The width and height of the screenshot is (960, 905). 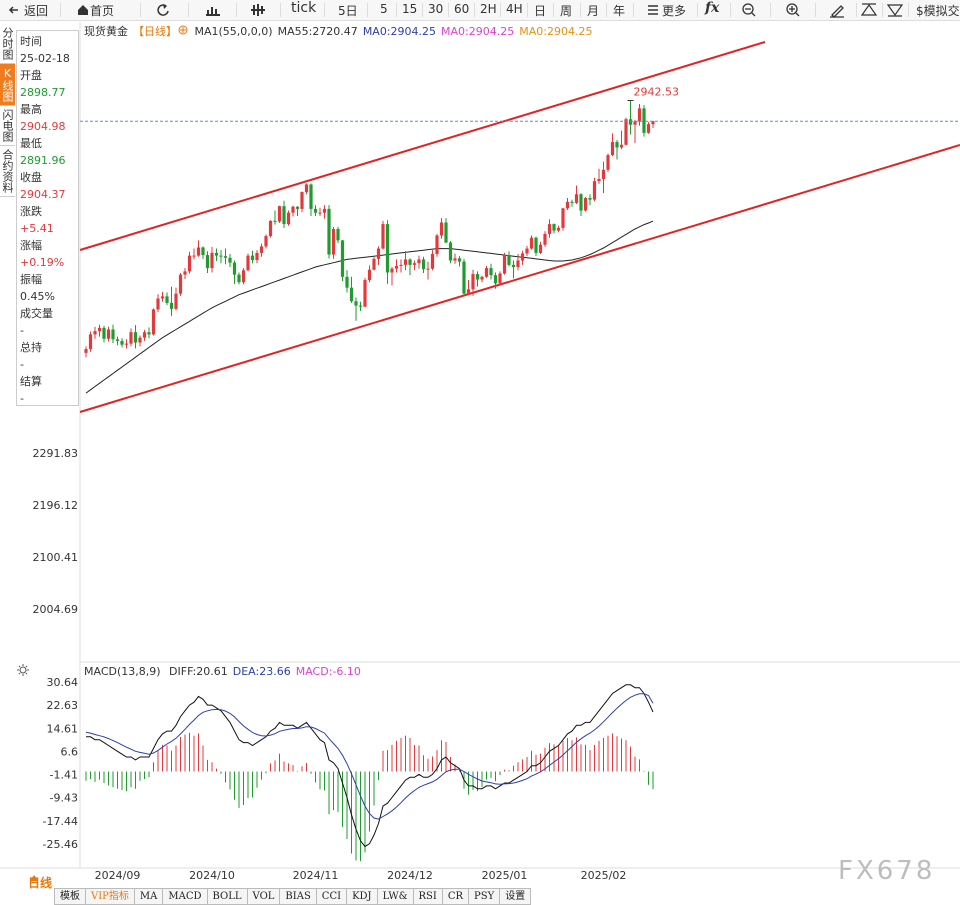 What do you see at coordinates (395, 896) in the screenshot?
I see `indicator-tab: LW&` at bounding box center [395, 896].